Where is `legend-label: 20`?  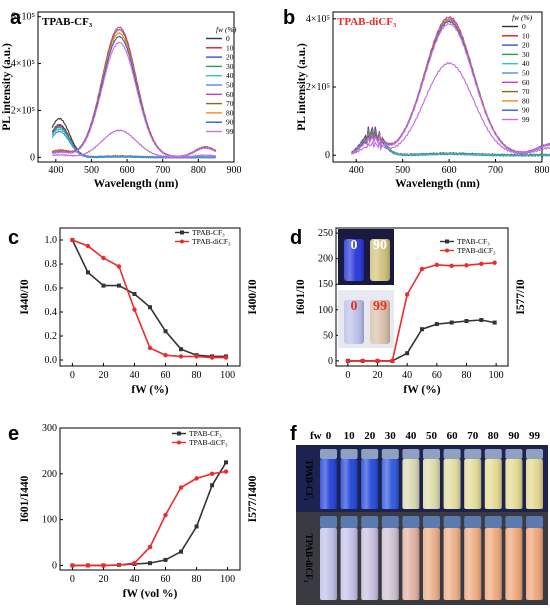 legend-label: 20 is located at coordinates (526, 45).